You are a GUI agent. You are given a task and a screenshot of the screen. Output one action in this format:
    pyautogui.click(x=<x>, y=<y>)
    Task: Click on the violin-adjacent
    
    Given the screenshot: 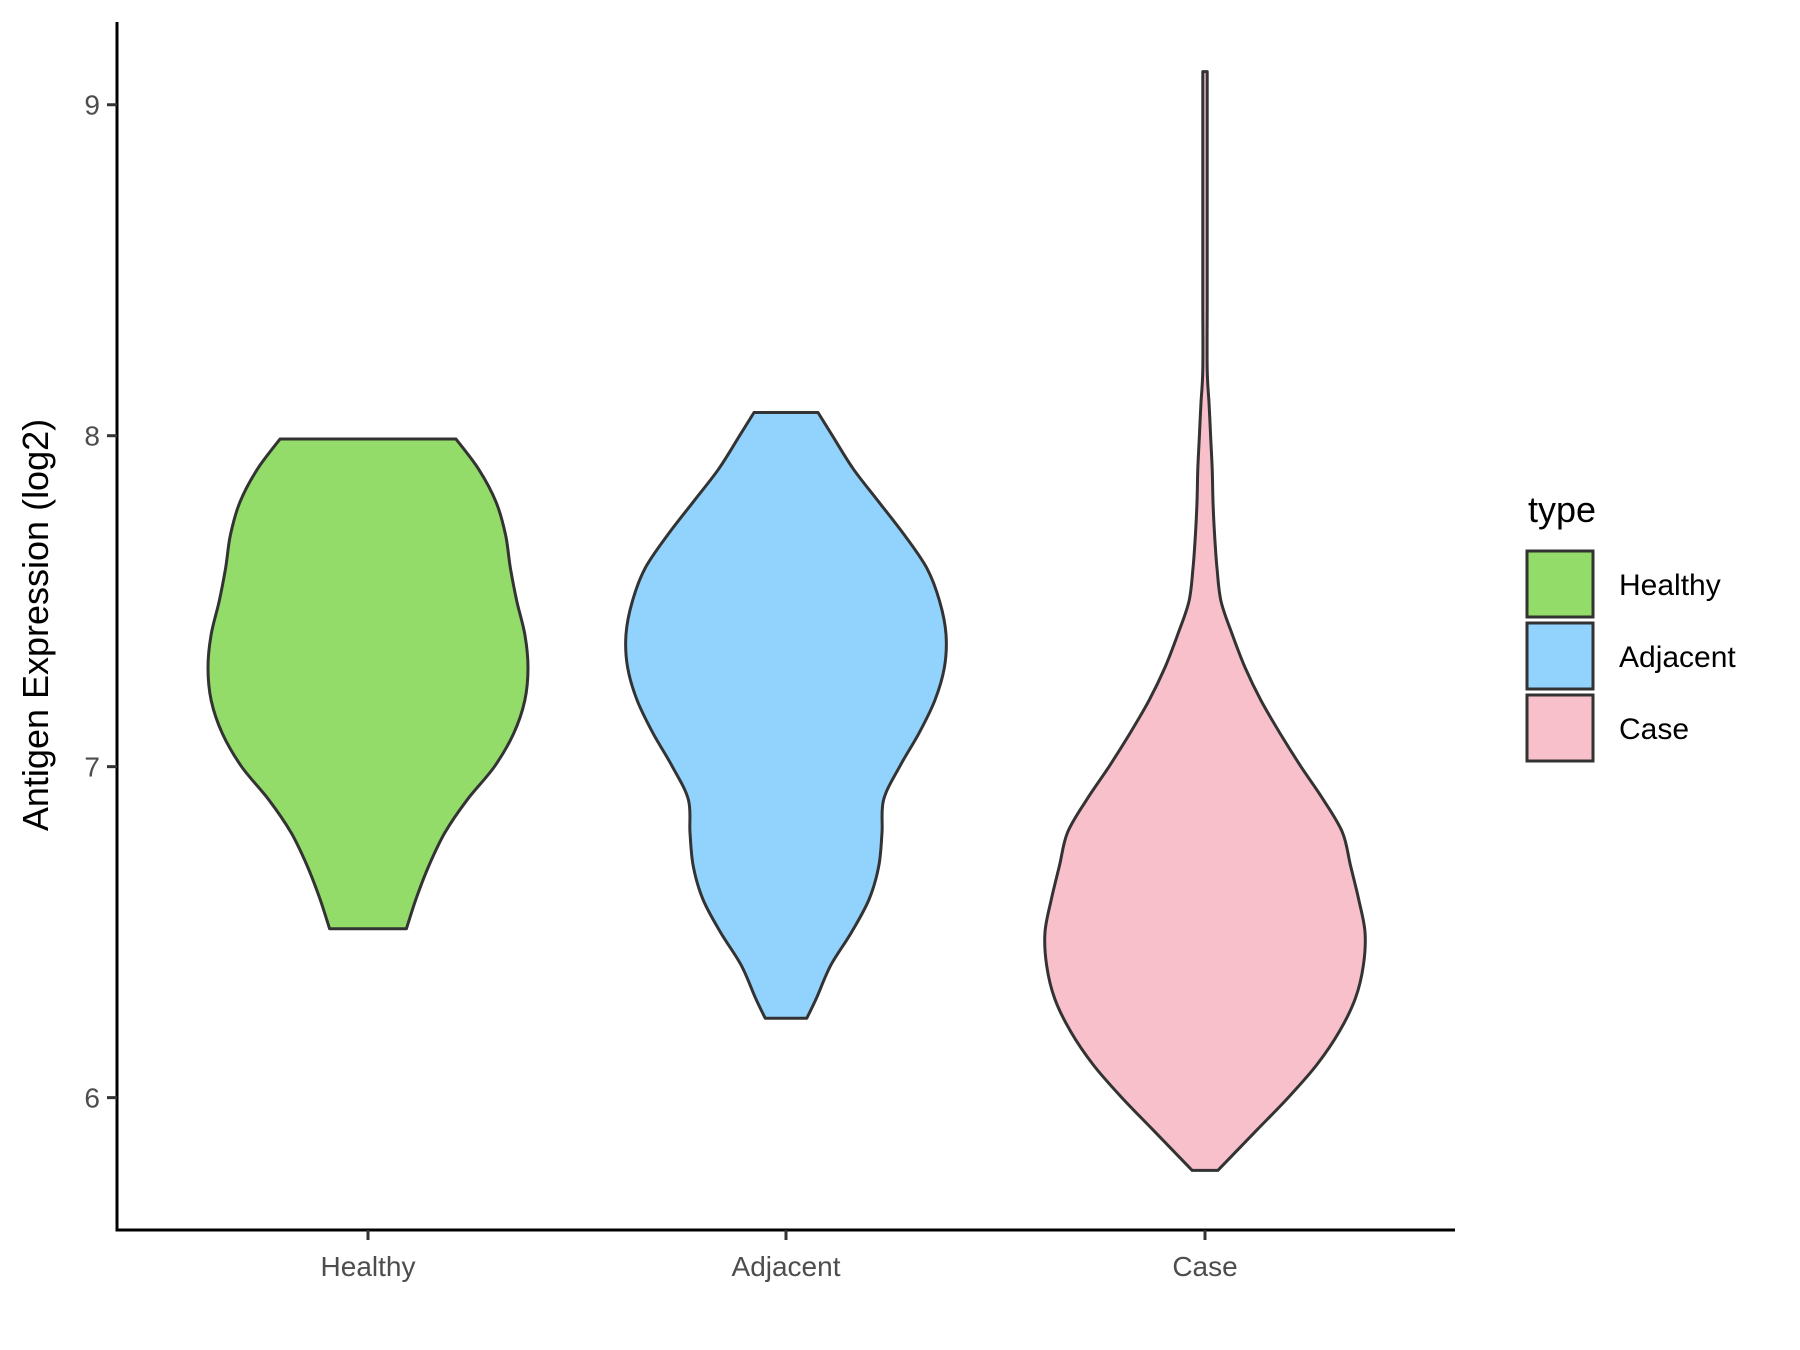 What is the action you would take?
    pyautogui.click(x=786, y=715)
    